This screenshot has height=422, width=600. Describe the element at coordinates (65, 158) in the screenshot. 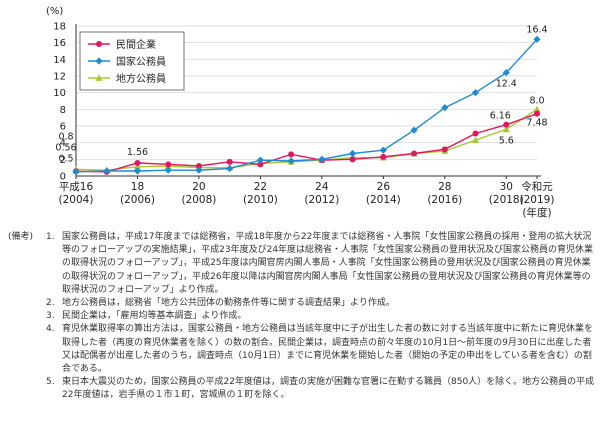

I see `data-label: 0.5` at that location.